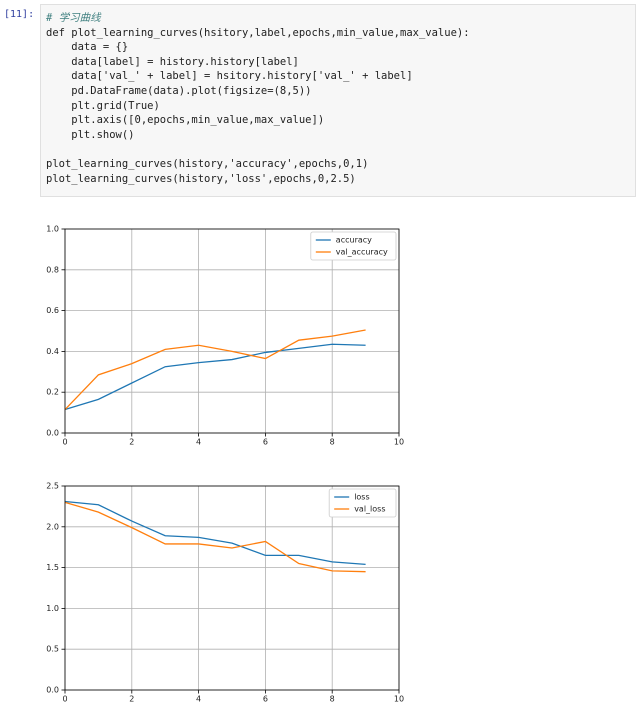 The height and width of the screenshot is (722, 639). I want to click on cell-prompt: [11]:, so click(19, 14).